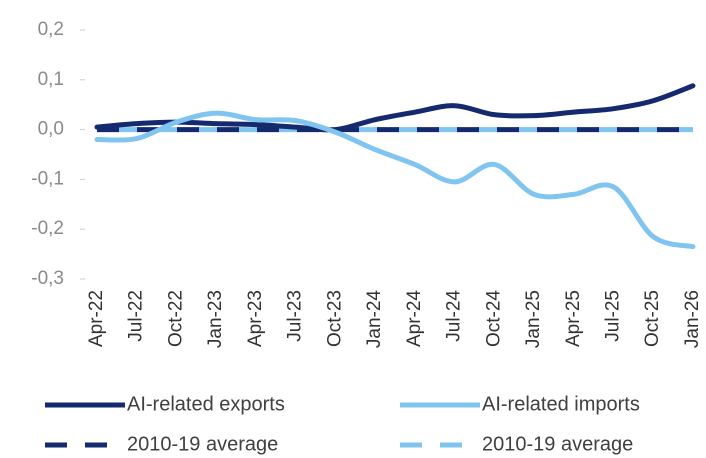 This screenshot has height=458, width=706. Describe the element at coordinates (613, 316) in the screenshot. I see `x-tick-label: Jul-25` at that location.